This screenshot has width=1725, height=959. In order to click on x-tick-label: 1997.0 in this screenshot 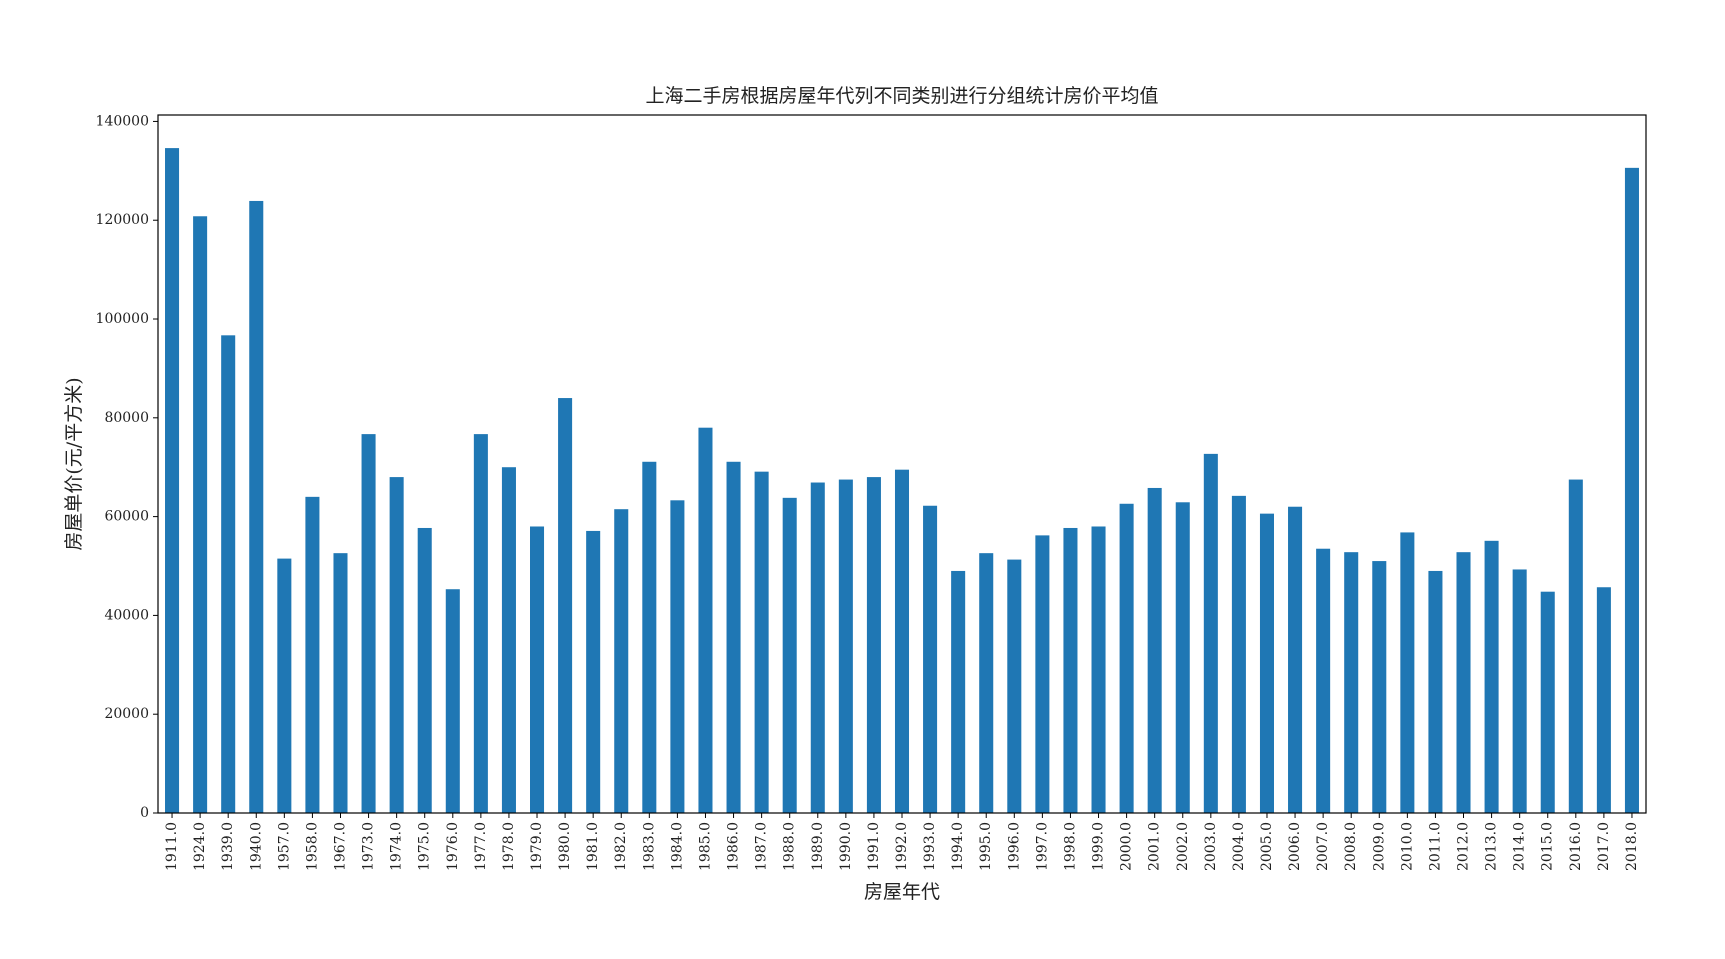, I will do `click(1042, 846)`.